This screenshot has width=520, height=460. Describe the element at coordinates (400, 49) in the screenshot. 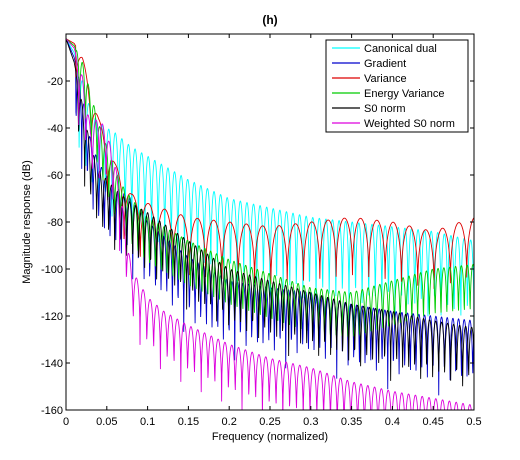

I see `legend-label: Canonical dual` at that location.